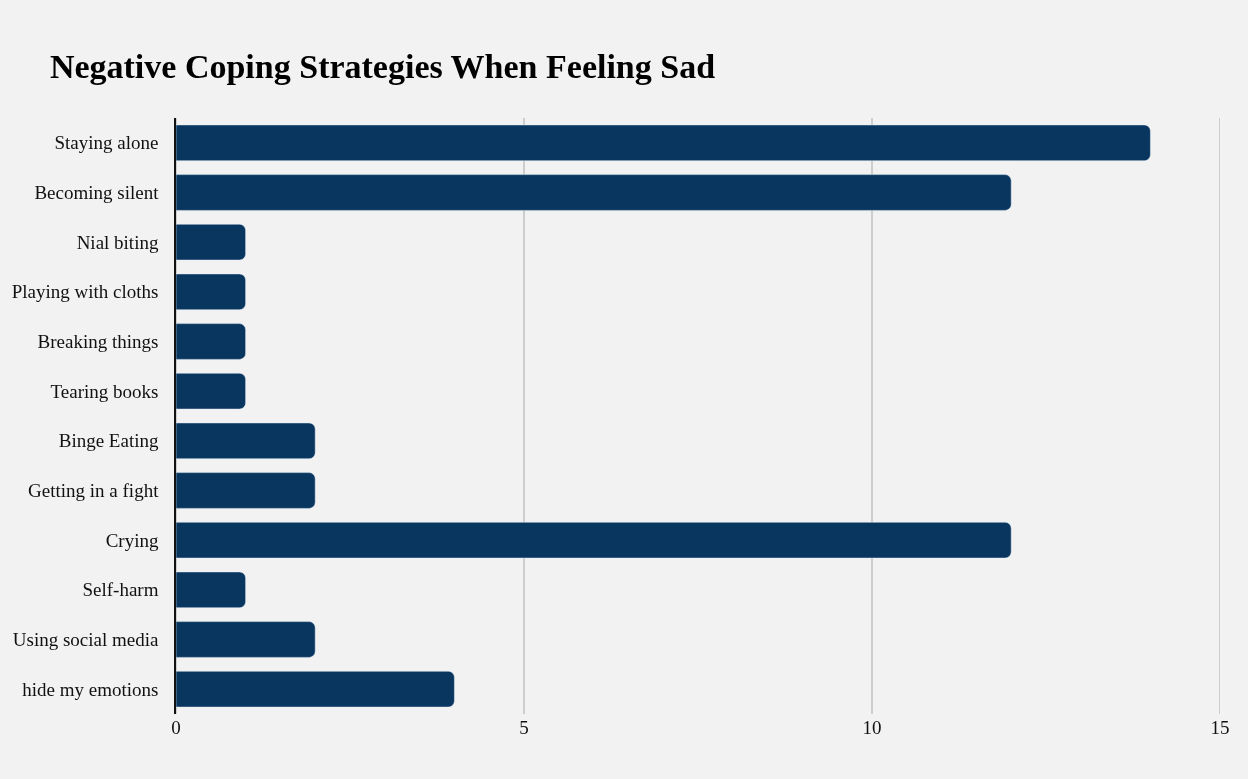 This screenshot has height=779, width=1248. I want to click on y-tick-label: Crying, so click(132, 540).